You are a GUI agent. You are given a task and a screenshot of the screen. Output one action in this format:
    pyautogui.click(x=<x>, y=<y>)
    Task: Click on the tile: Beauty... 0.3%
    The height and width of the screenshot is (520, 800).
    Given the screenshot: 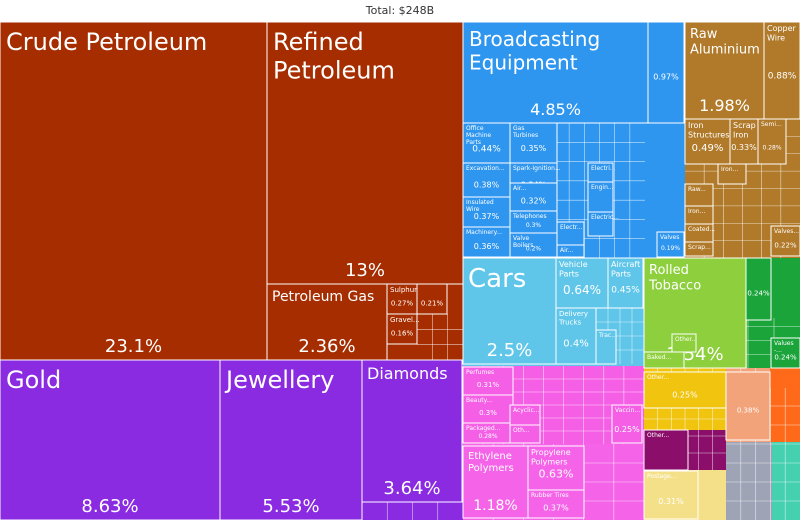 What is the action you would take?
    pyautogui.click(x=488, y=409)
    